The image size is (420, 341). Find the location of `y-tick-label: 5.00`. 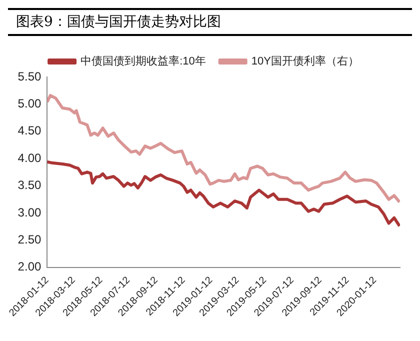

y-tick-label: 5.00 is located at coordinates (30, 103).